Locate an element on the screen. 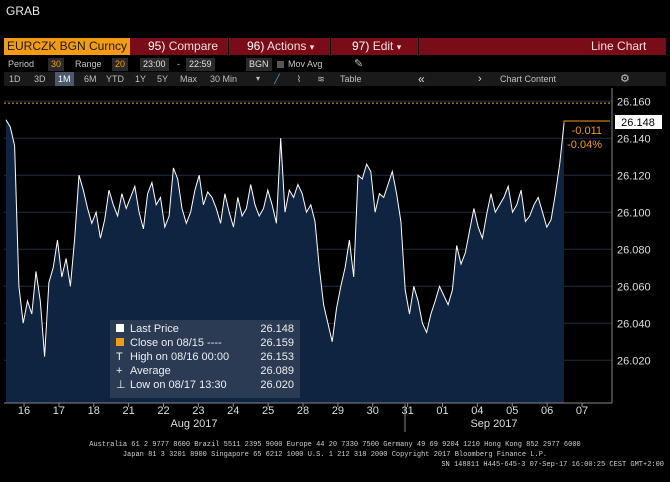 This screenshot has width=670, height=482. mov-avg-label: Mov Avg is located at coordinates (305, 64).